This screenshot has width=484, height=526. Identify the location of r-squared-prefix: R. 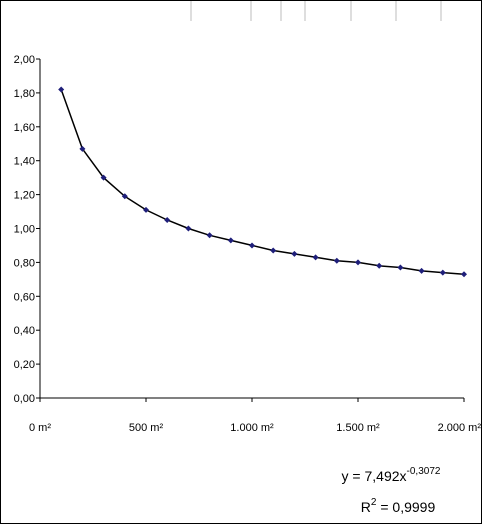
(366, 507).